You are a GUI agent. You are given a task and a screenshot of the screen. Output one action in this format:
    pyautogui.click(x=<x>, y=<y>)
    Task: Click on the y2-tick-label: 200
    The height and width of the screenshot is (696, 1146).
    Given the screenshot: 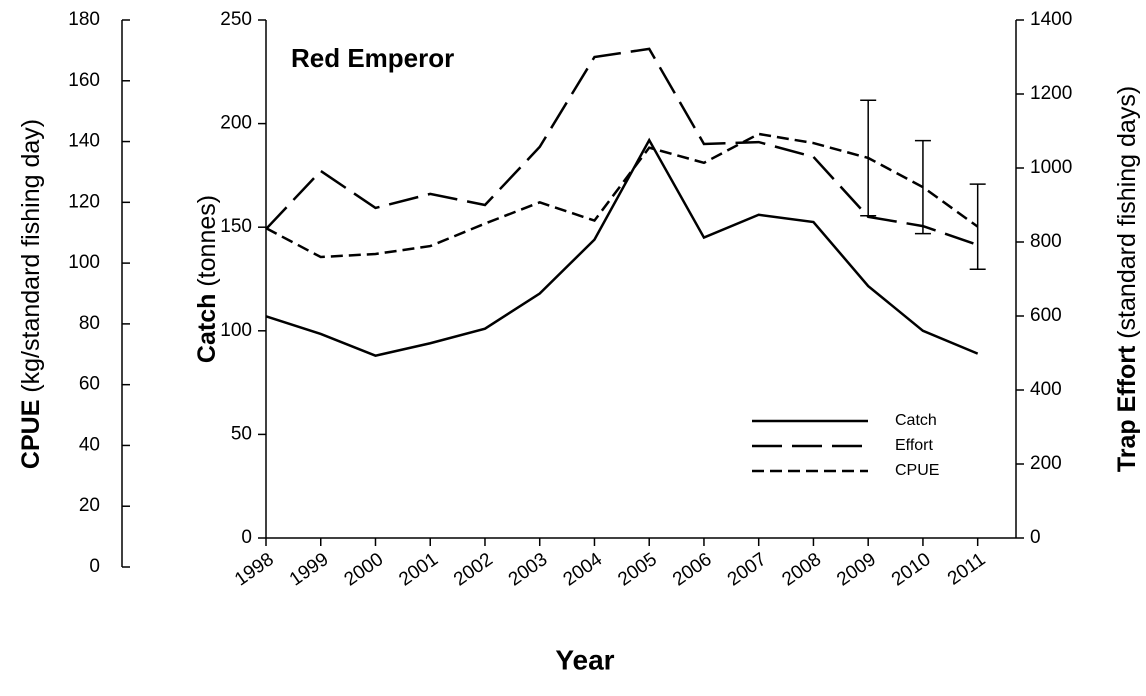 What is the action you would take?
    pyautogui.click(x=1046, y=463)
    